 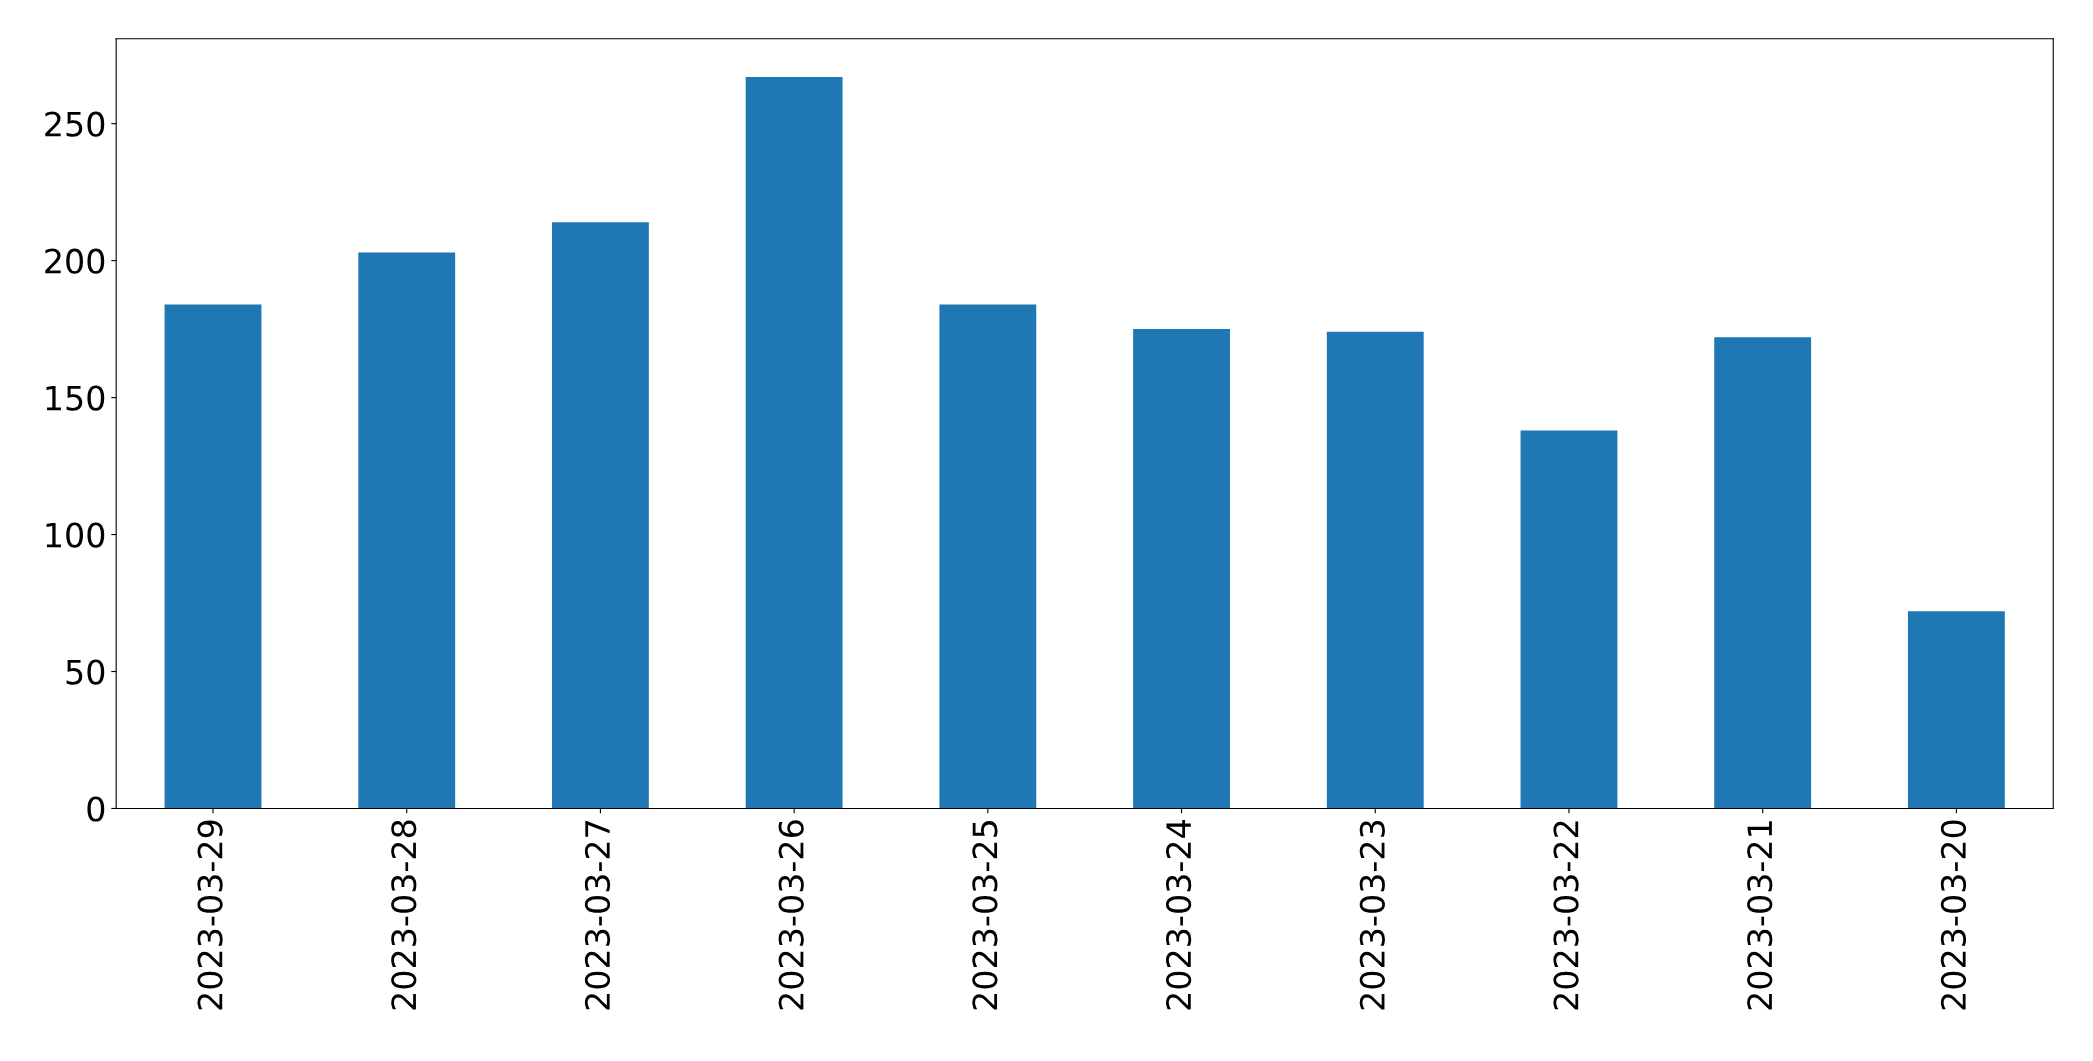 What do you see at coordinates (1760, 915) in the screenshot?
I see `x-tick-label: 2023-03-21` at bounding box center [1760, 915].